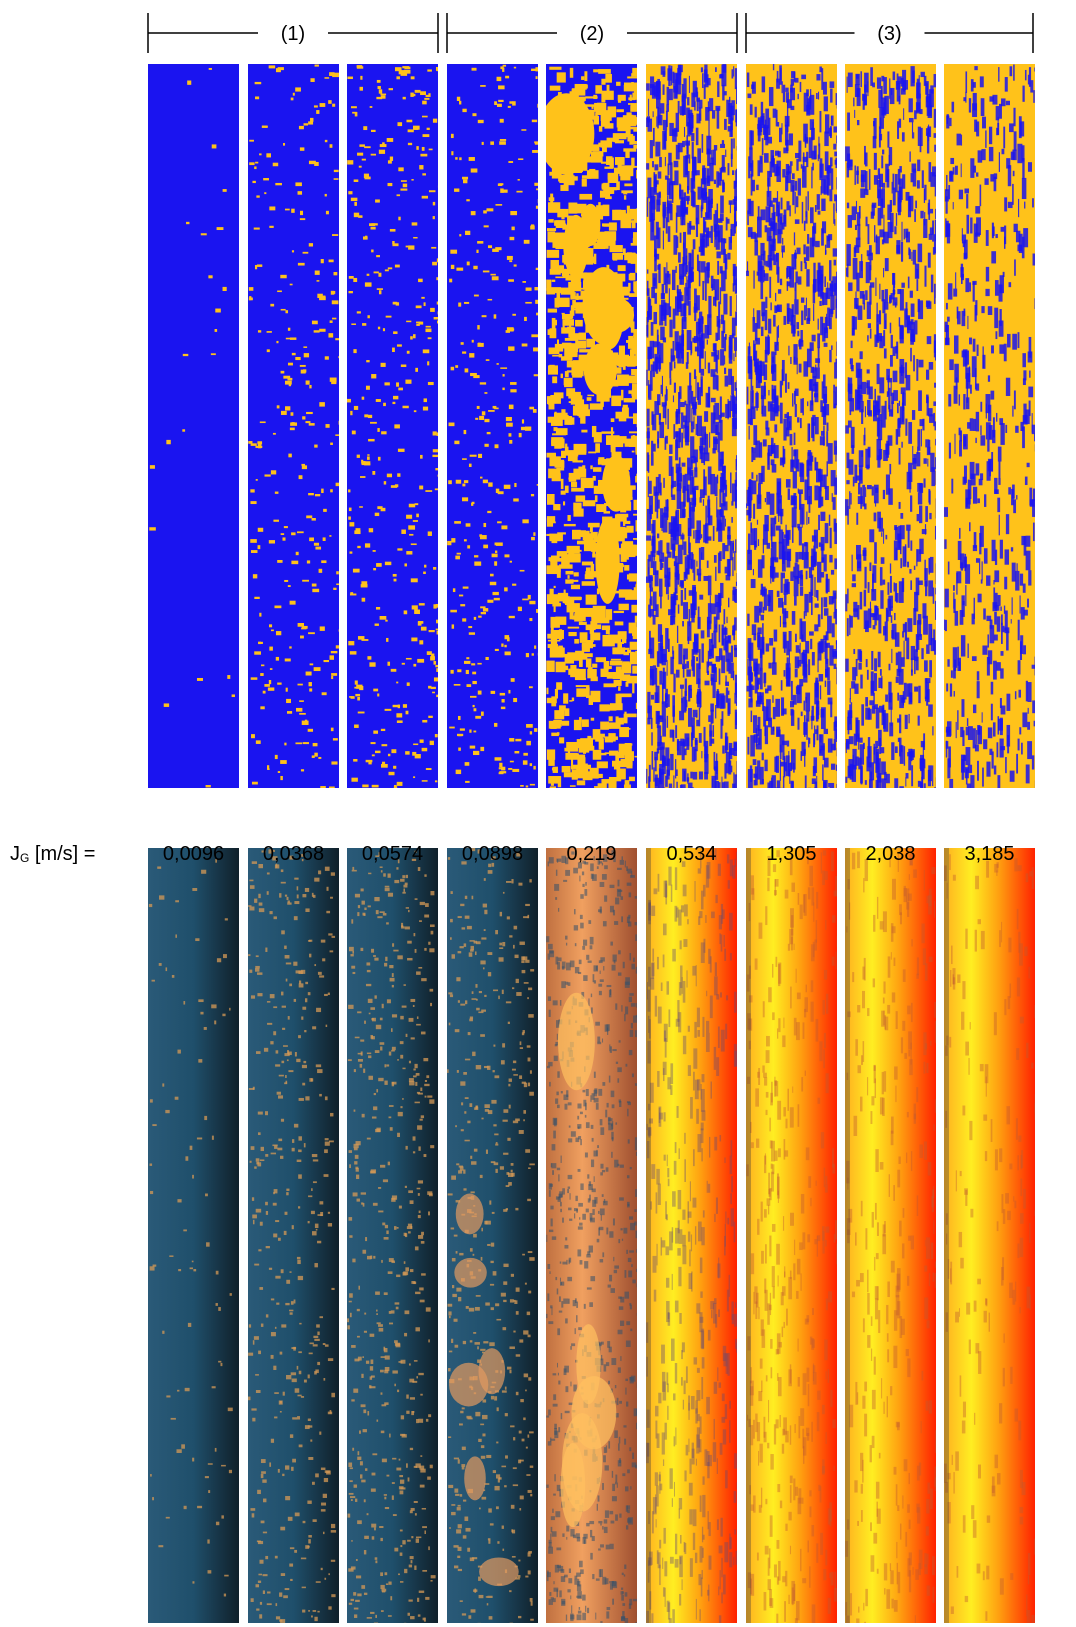  Describe the element at coordinates (989, 854) in the screenshot. I see `jg-value: 3,185` at that location.